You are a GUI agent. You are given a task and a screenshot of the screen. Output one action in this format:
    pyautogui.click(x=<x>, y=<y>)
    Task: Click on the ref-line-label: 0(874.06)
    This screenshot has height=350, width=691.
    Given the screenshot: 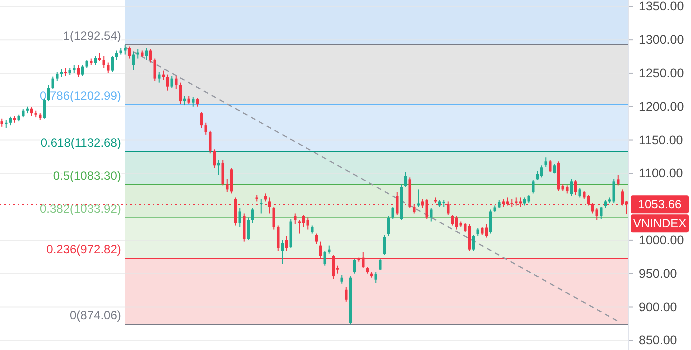 What is the action you would take?
    pyautogui.click(x=96, y=315)
    